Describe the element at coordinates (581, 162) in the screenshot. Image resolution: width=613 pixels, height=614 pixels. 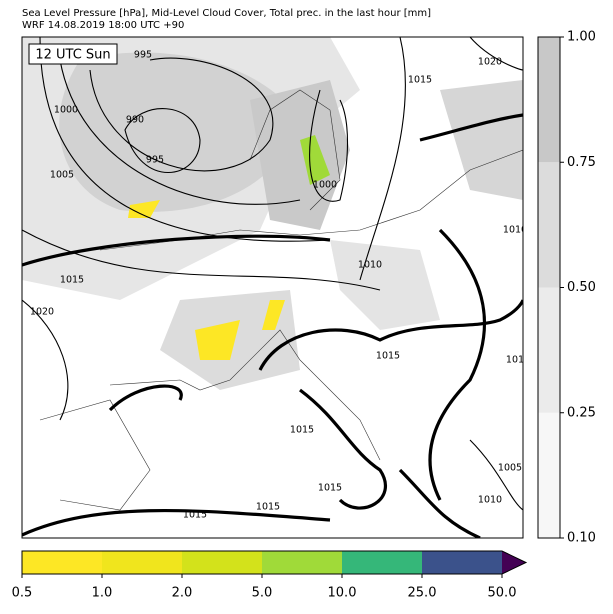
I see `tick-label: 0.75` at that location.